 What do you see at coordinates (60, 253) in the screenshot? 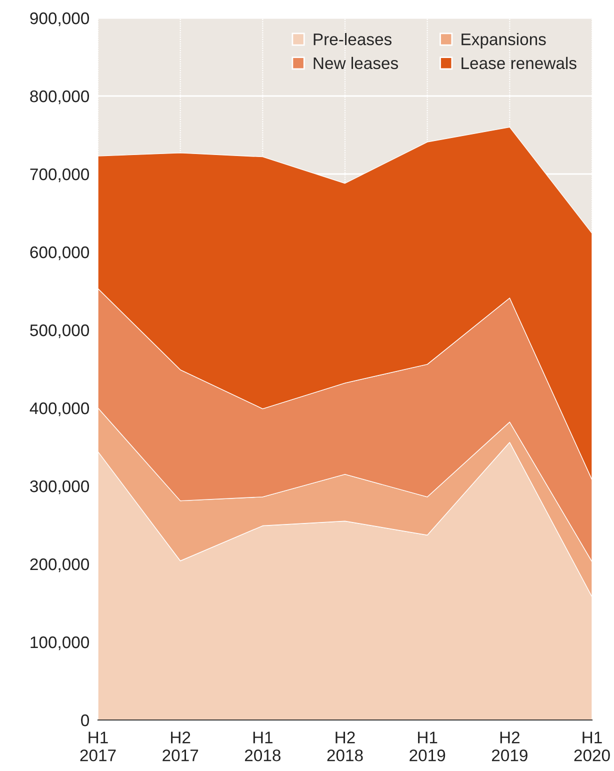
I see `y-tick-label: 600,000` at bounding box center [60, 253].